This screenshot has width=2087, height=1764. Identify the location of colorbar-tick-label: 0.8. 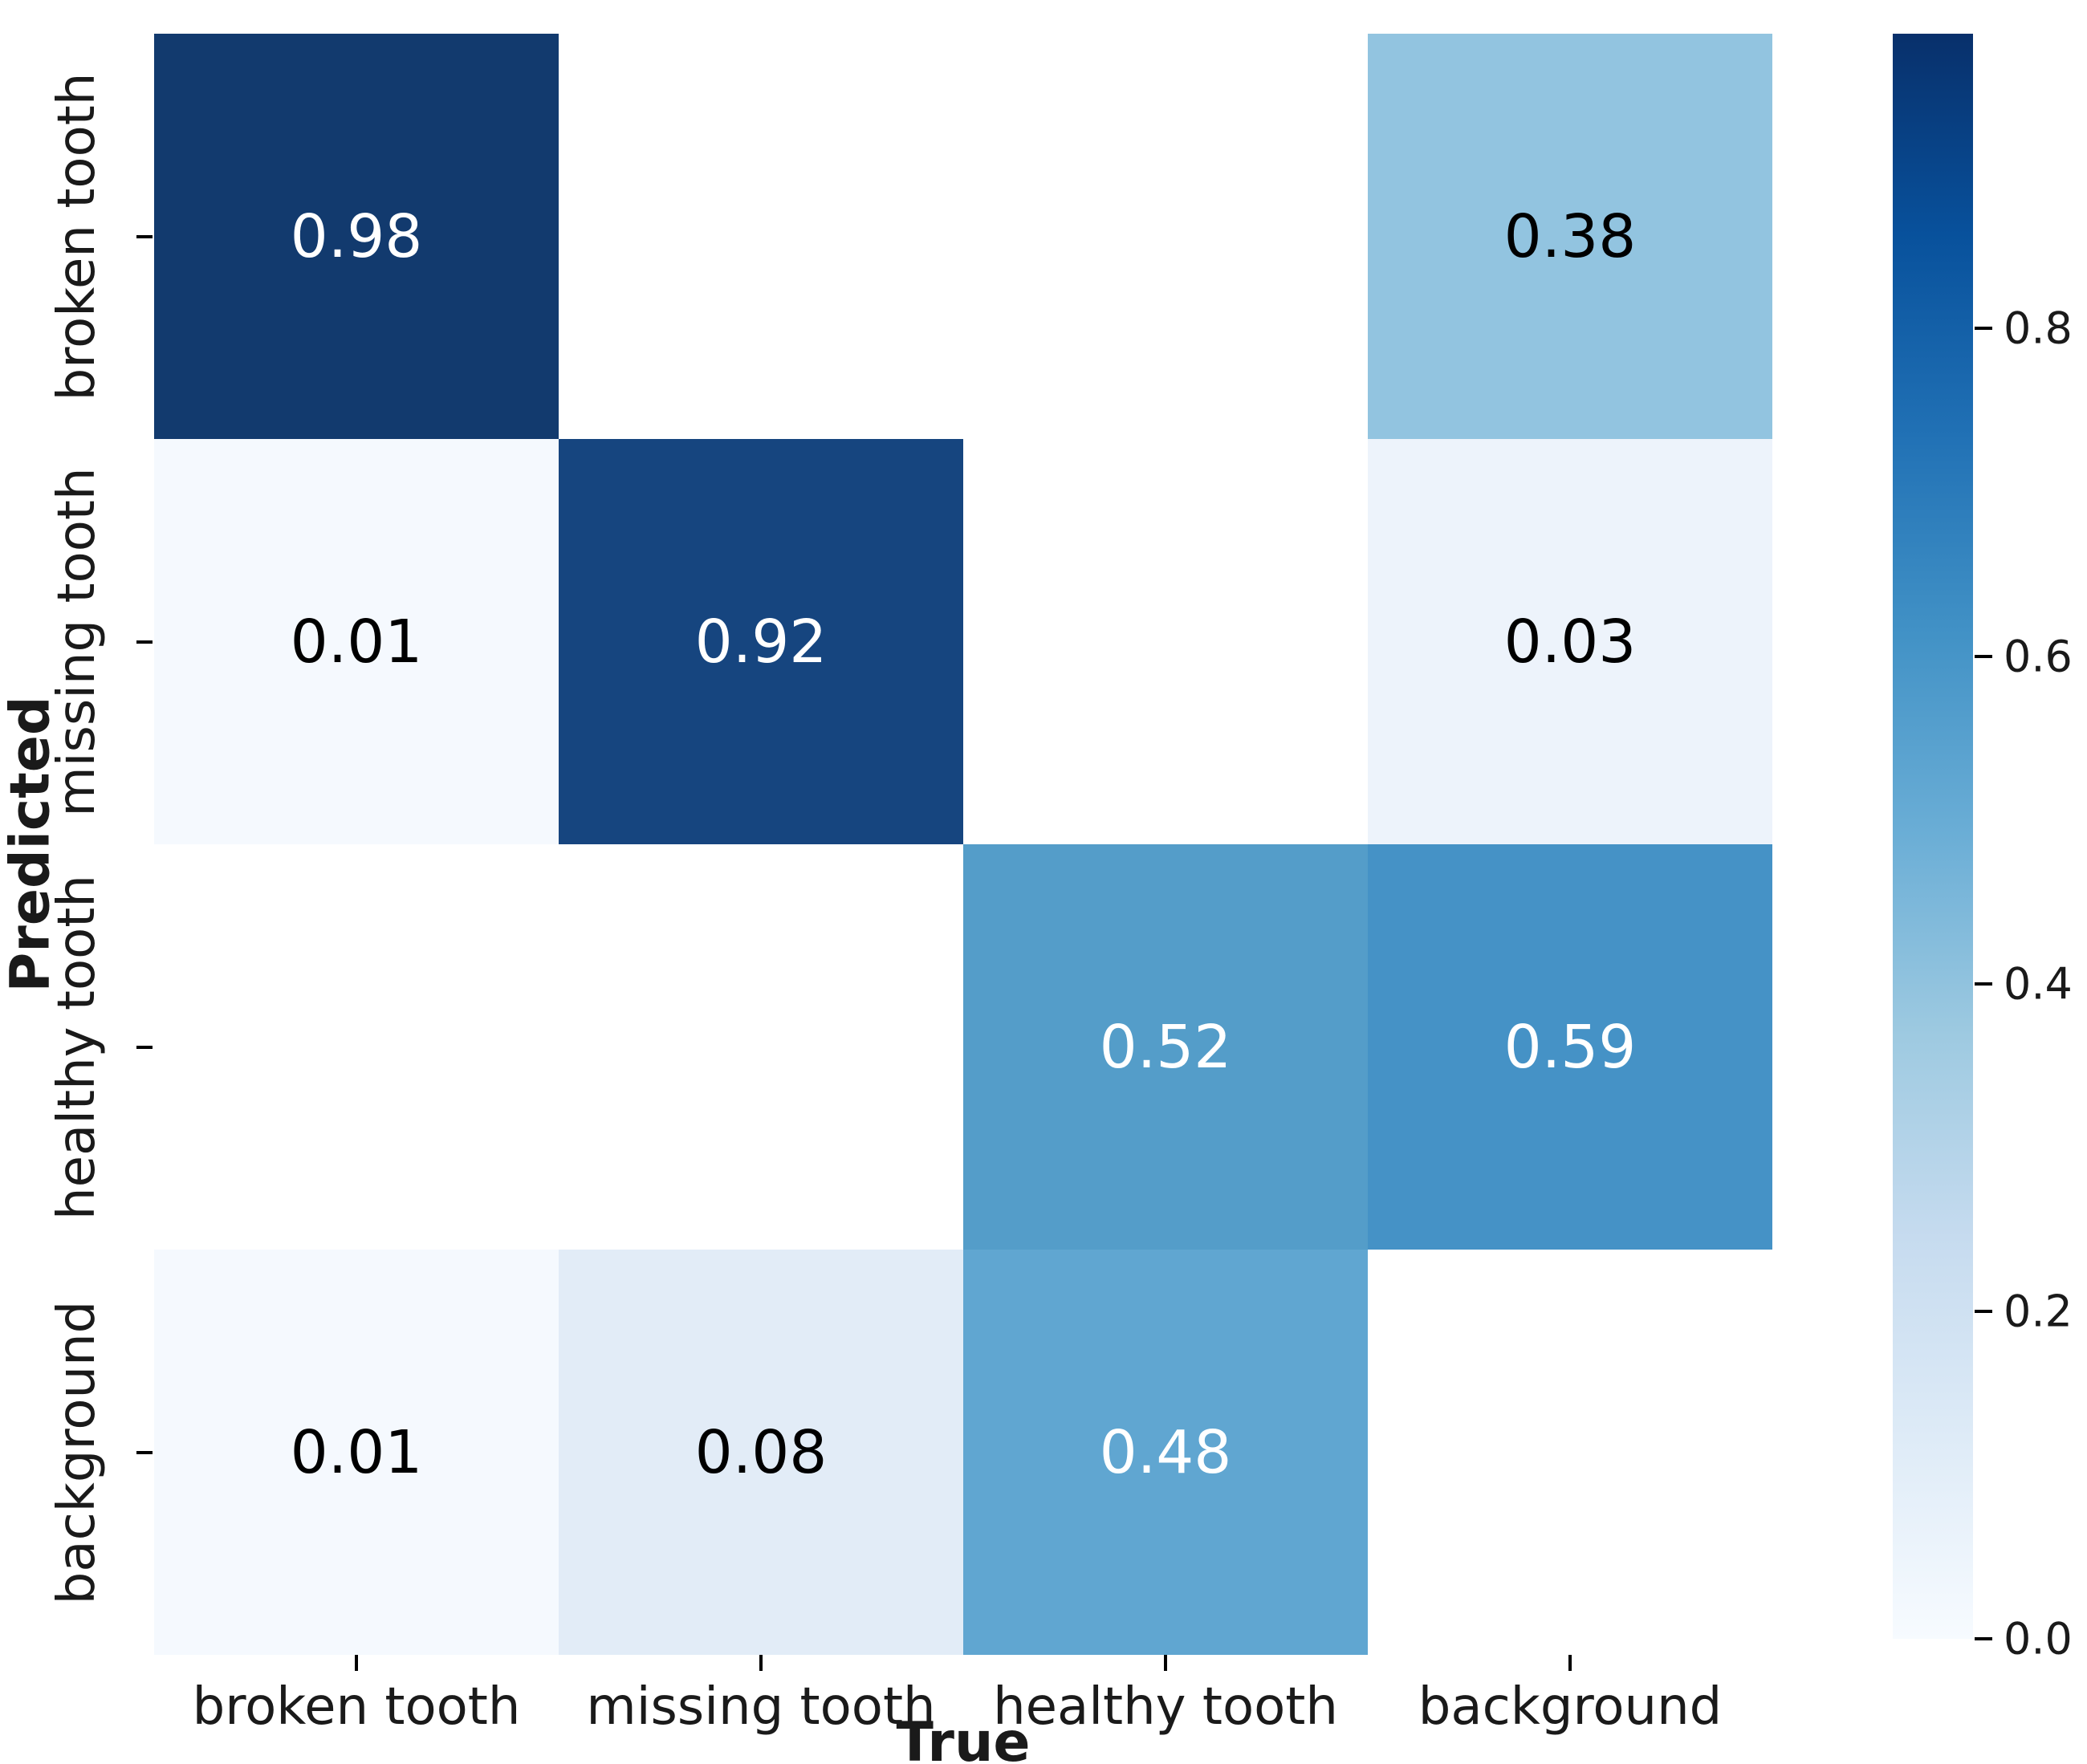
(2038, 328).